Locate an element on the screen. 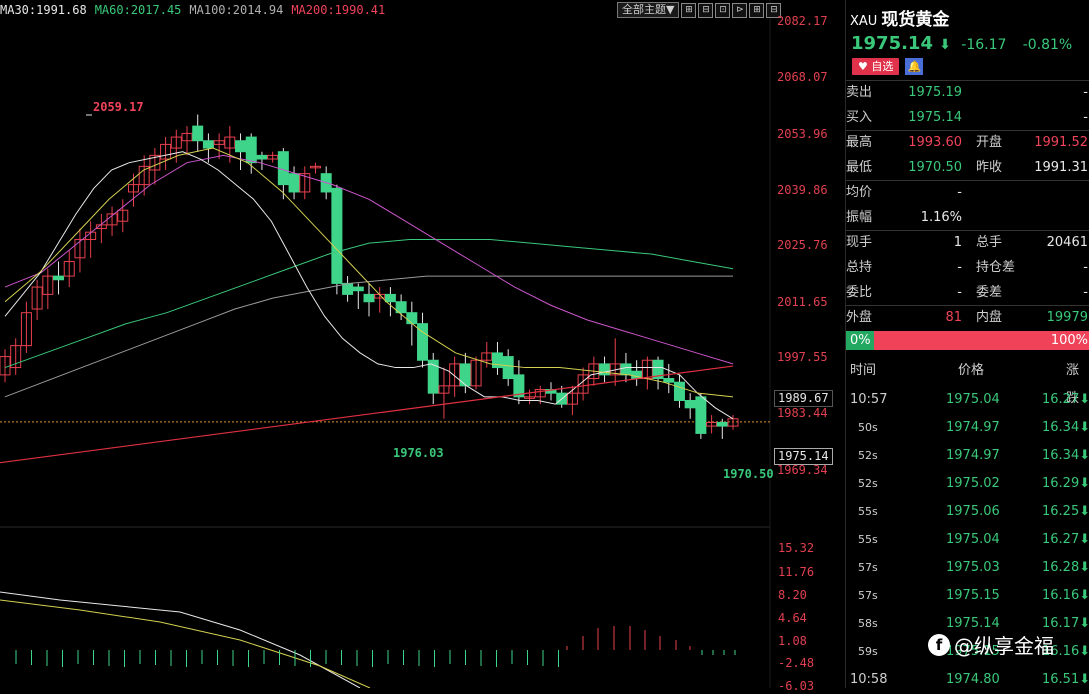 Image resolution: width=1089 pixels, height=694 pixels. trade-row: 58s 1975.14 16.17⬇ is located at coordinates (967, 624).